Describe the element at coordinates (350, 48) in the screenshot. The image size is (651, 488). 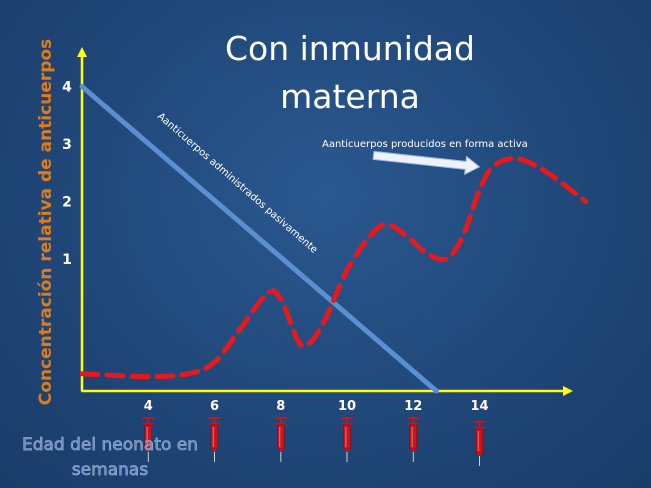
I see `chart-title-line-1: Con inmunidad` at that location.